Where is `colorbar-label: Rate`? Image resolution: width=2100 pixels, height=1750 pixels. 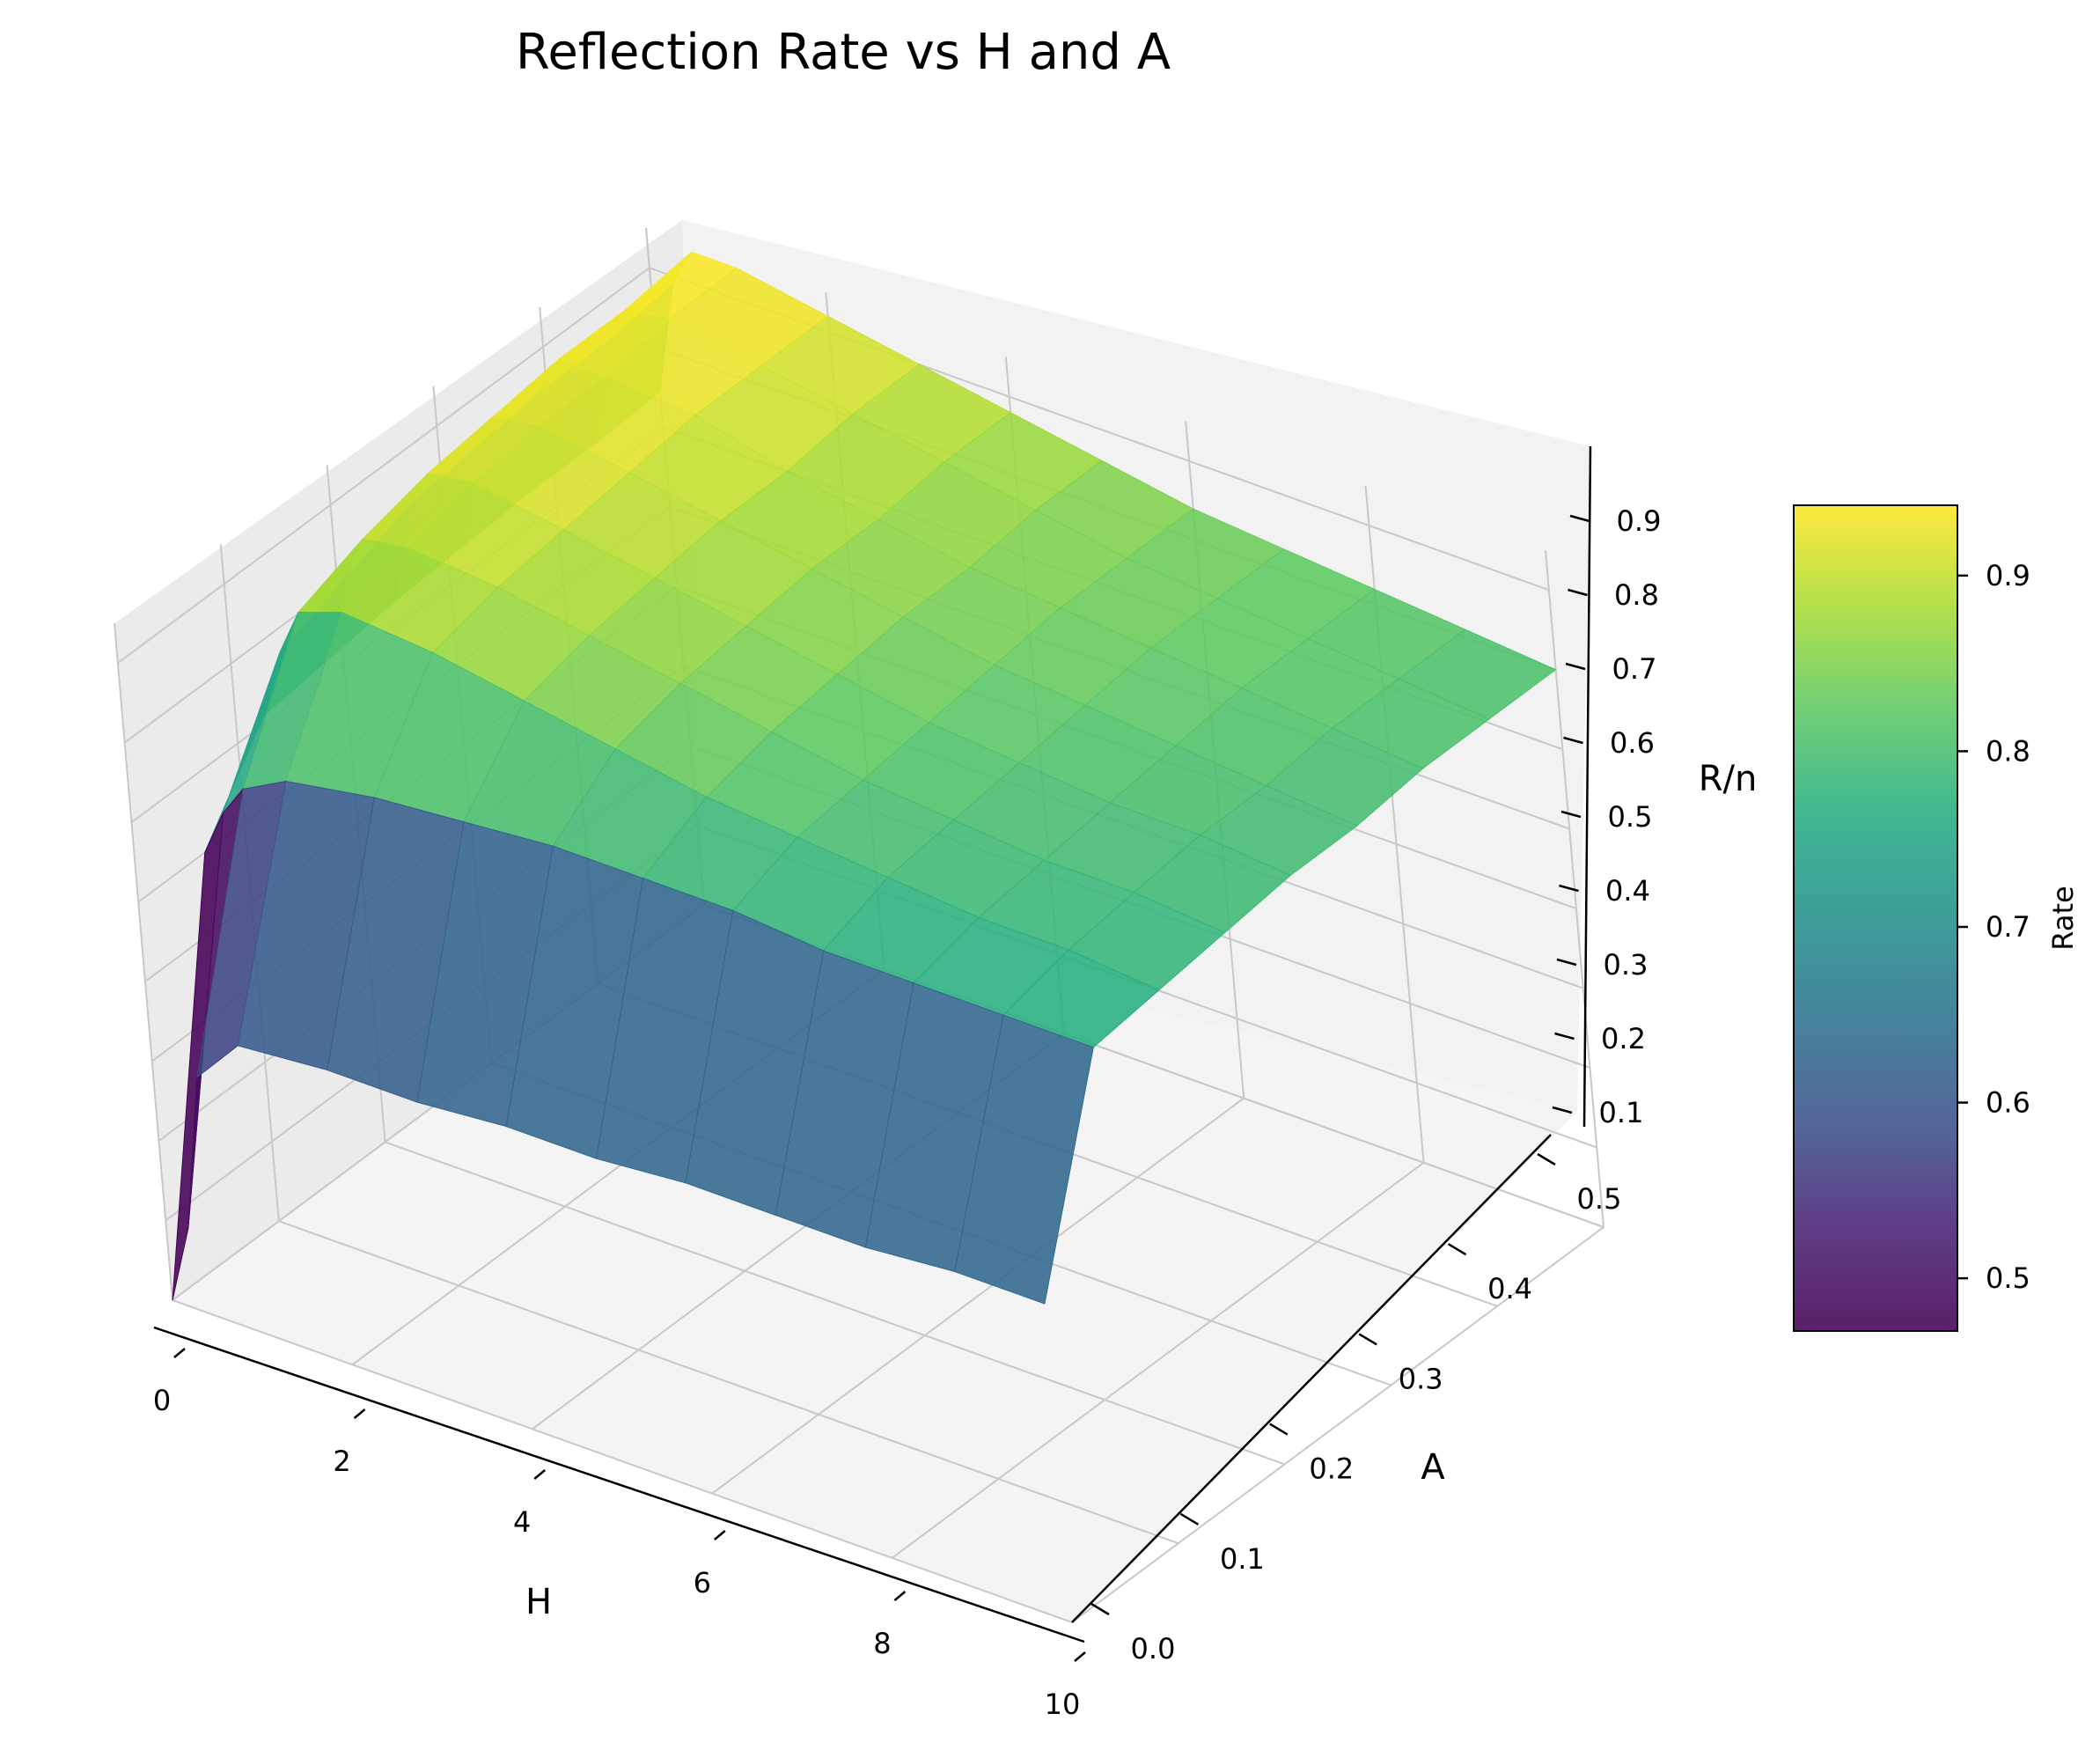 colorbar-label: Rate is located at coordinates (2063, 918).